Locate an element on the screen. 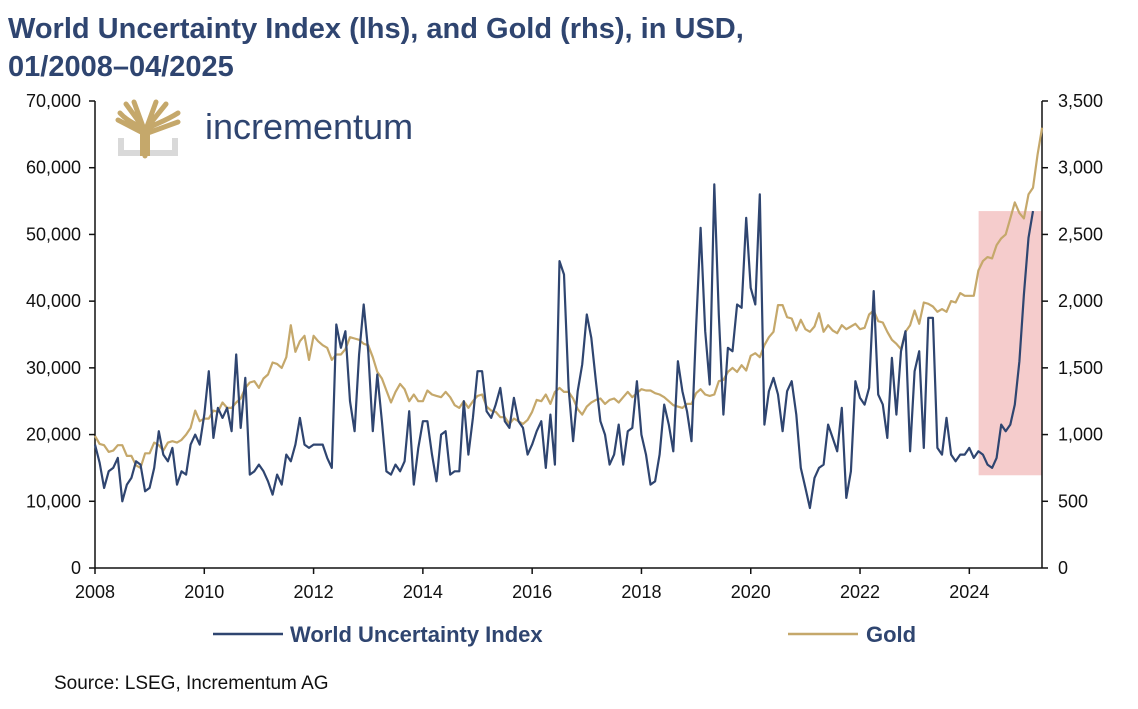 Image resolution: width=1138 pixels, height=709 pixels. y-right-tick-label: 1,000 is located at coordinates (1080, 435).